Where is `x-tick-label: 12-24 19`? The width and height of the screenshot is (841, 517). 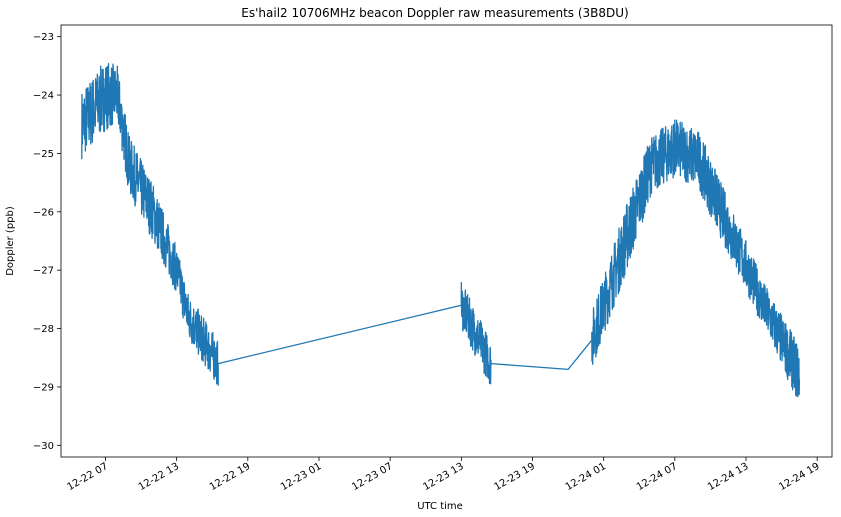
x-tick-label: 12-24 19 is located at coordinates (799, 477).